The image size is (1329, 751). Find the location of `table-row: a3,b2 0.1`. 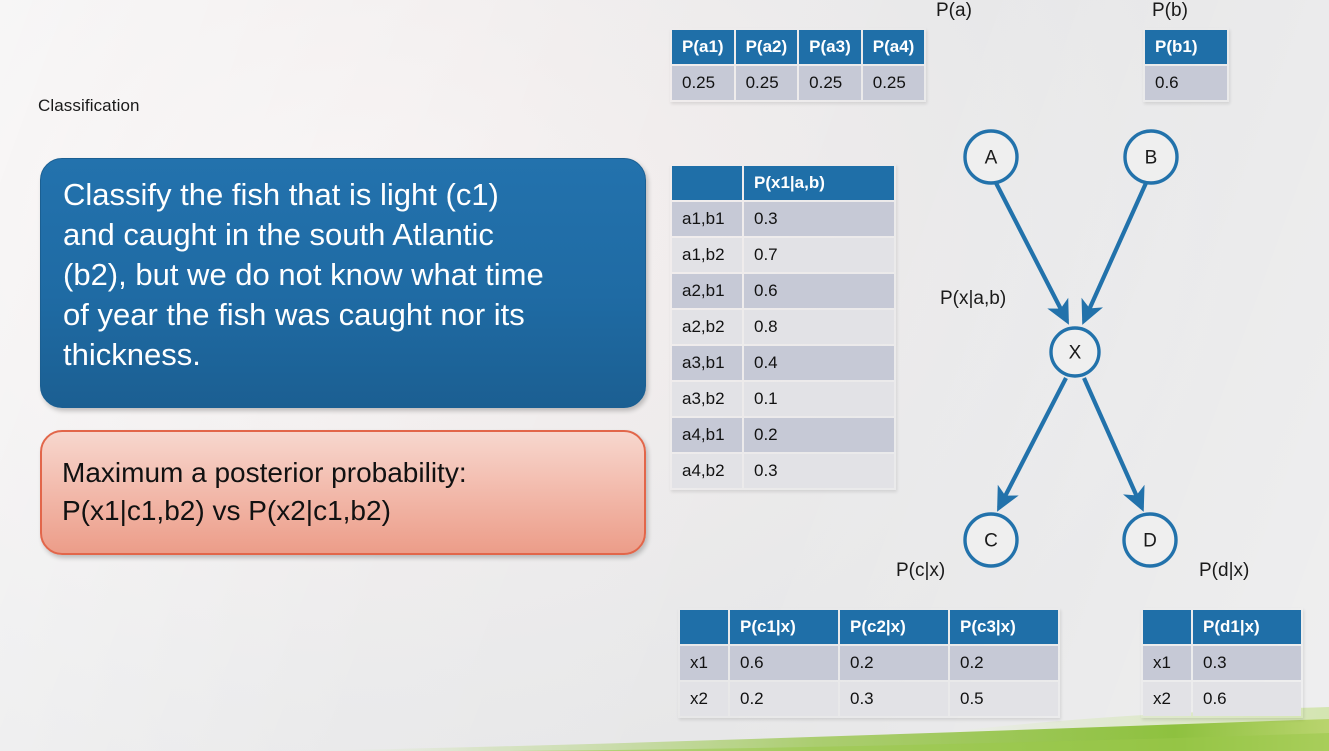

table-row: a3,b2 0.1 is located at coordinates (783, 399).